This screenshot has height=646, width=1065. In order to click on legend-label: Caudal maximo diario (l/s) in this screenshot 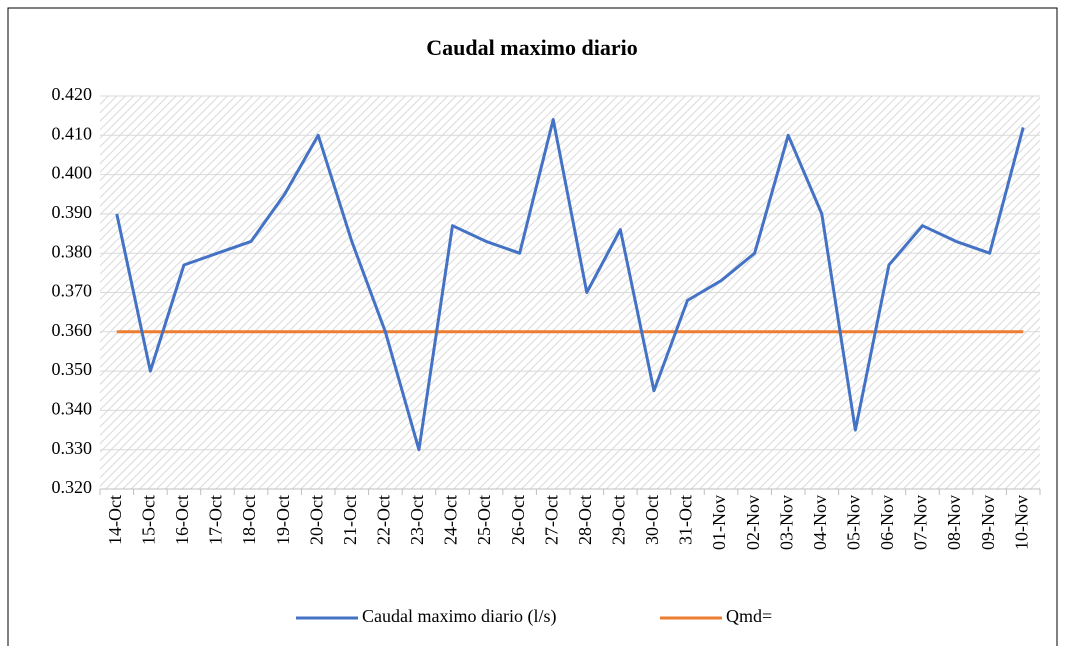, I will do `click(459, 616)`.